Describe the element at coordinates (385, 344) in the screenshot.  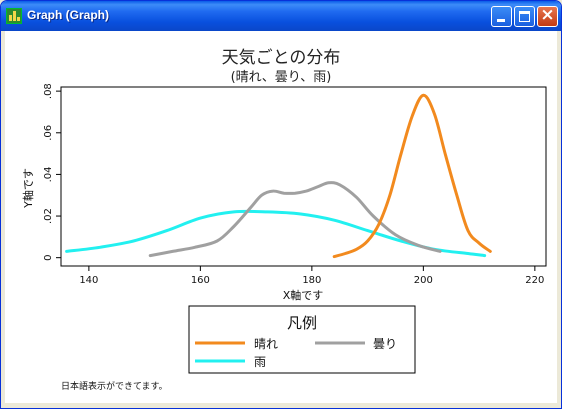
I see `legend-label-cloudy: 曇り` at that location.